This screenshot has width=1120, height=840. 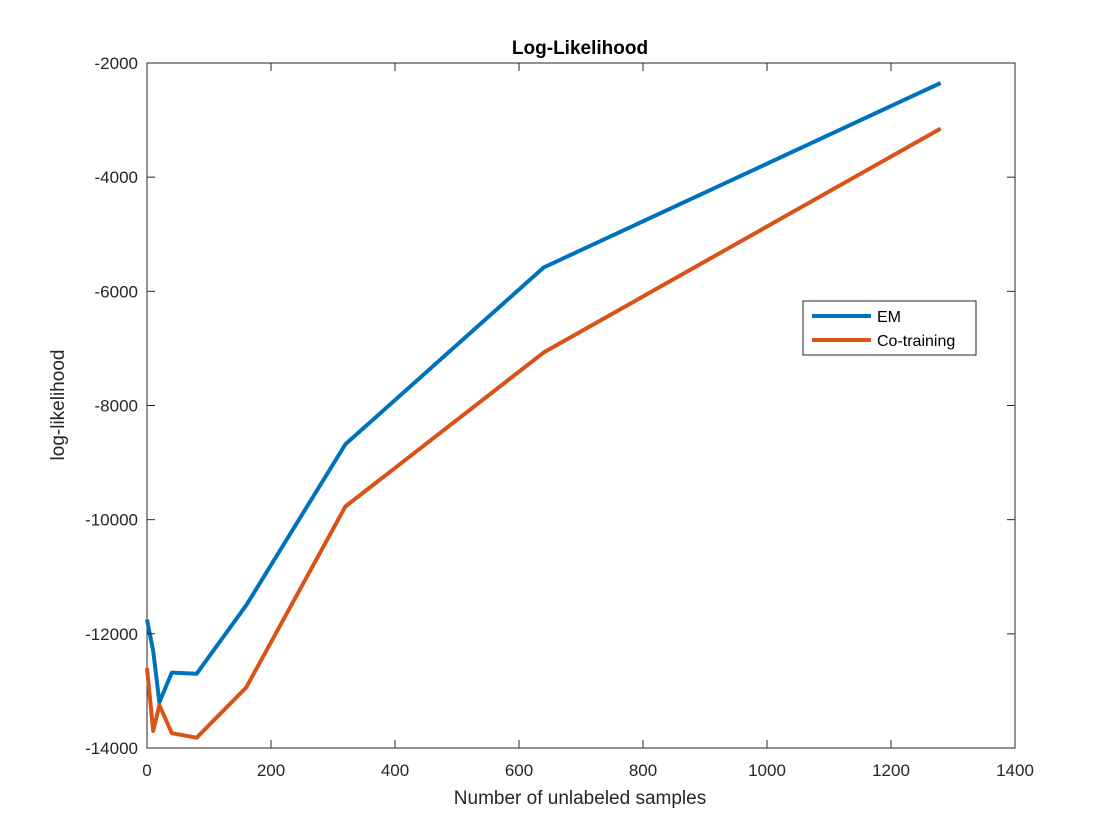 What do you see at coordinates (580, 798) in the screenshot?
I see `x-axis-title: Number of unlabeled samples` at bounding box center [580, 798].